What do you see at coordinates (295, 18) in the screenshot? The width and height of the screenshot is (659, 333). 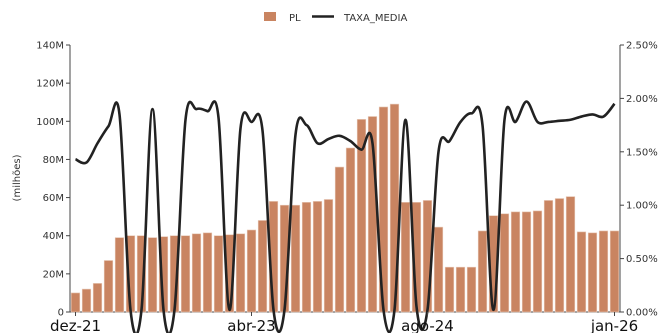 I see `legend-label-pl: PL` at bounding box center [295, 18].